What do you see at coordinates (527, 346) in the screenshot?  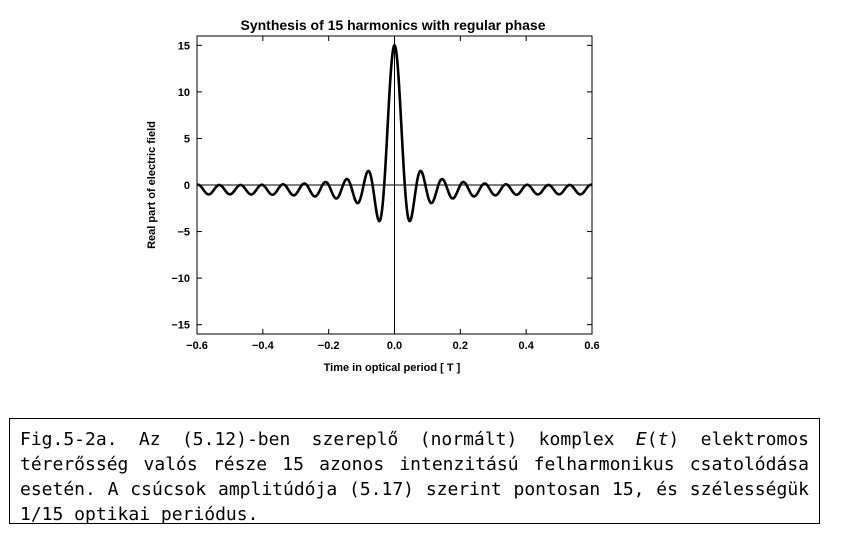 I see `x-tick-label: 0.4` at bounding box center [527, 346].